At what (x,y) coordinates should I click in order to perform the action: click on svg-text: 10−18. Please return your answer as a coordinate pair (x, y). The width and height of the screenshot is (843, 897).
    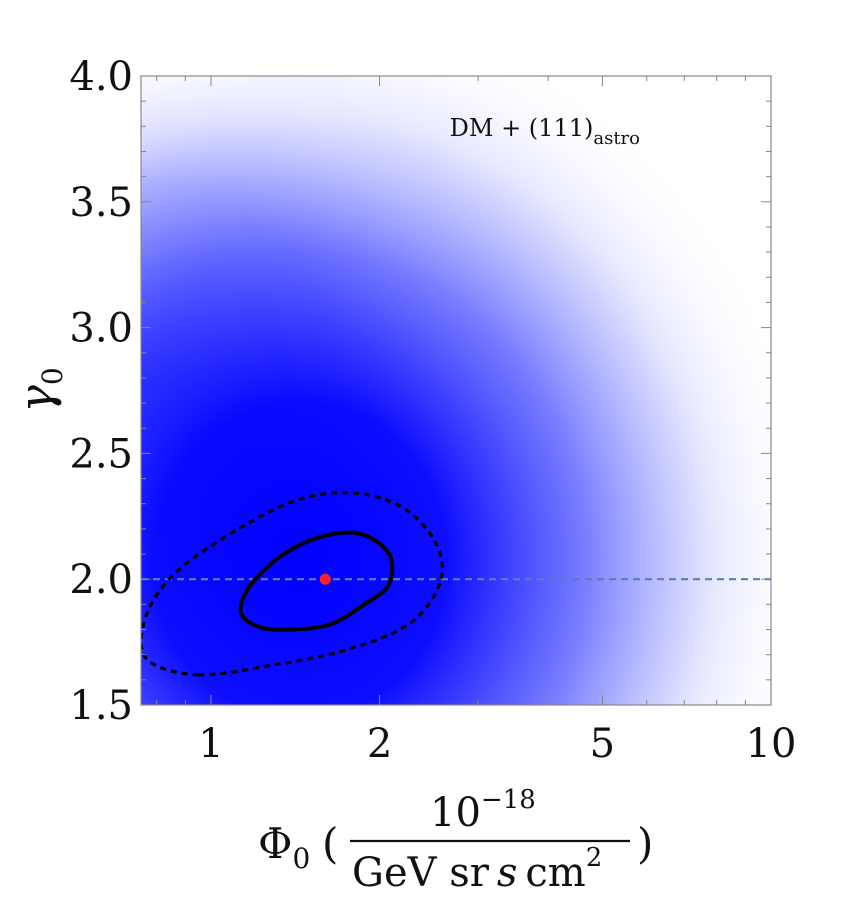
    Looking at the image, I should click on (483, 810).